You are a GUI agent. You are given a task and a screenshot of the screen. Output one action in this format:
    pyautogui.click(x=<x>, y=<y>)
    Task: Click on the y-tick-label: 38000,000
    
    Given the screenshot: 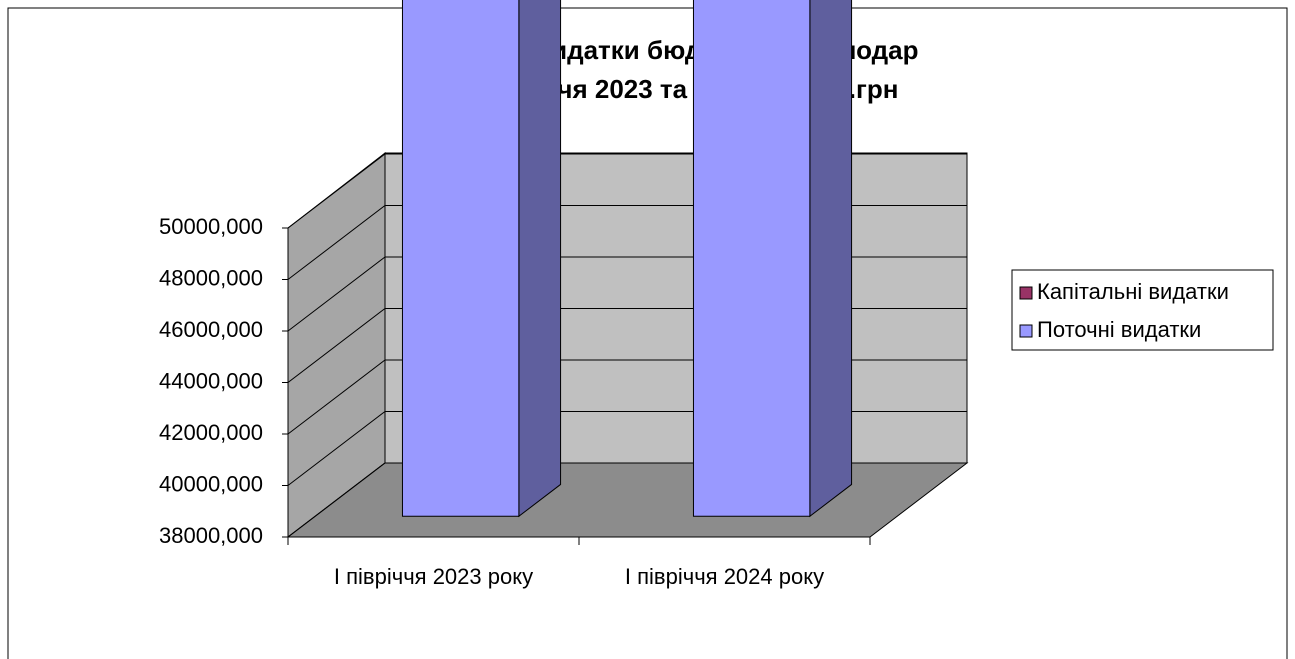 What is the action you would take?
    pyautogui.click(x=211, y=535)
    